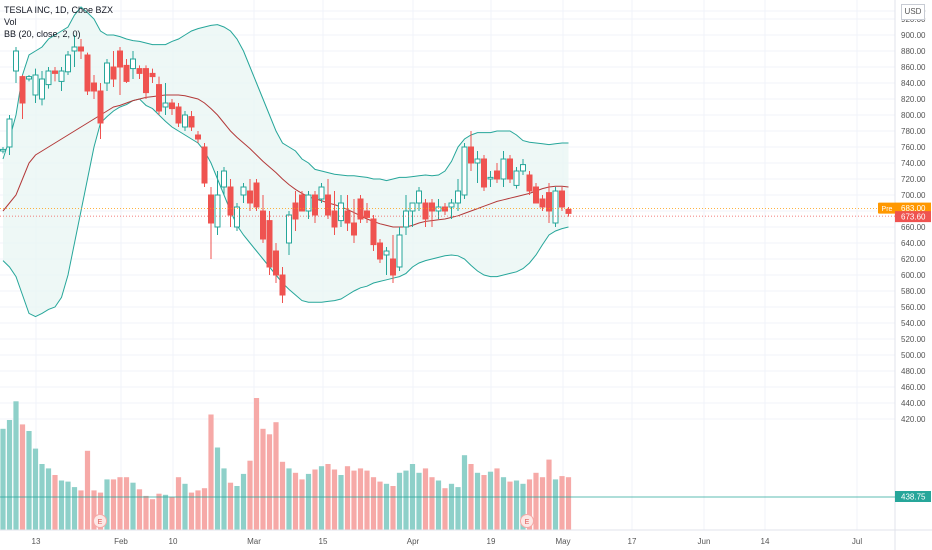 The width and height of the screenshot is (932, 550). I want to click on price-tick-label: 780.00, so click(913, 131).